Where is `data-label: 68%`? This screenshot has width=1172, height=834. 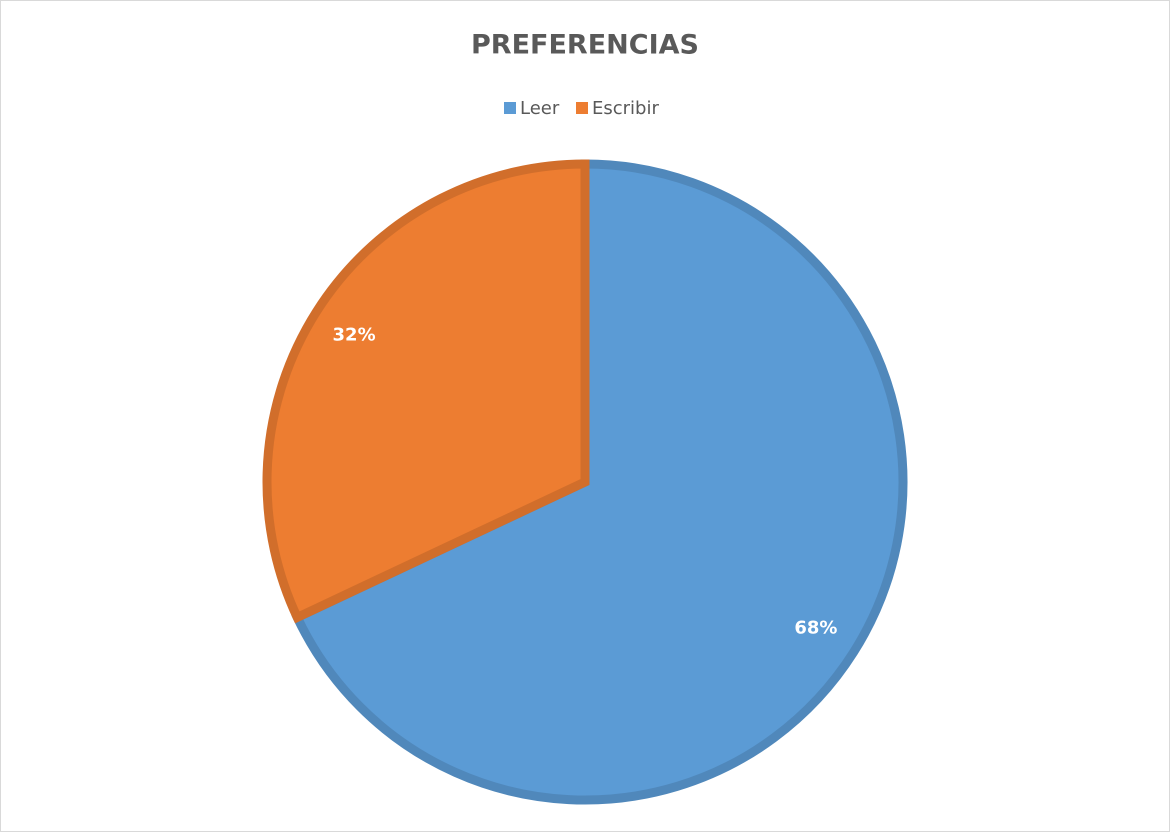
data-label: 68% is located at coordinates (815, 628).